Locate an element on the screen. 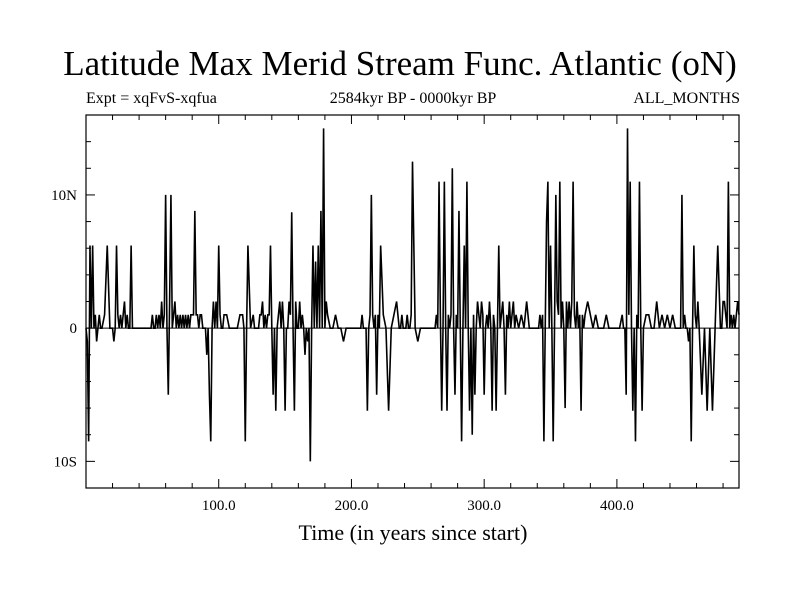 This screenshot has width=800, height=600. x-tick-label: 200.0 is located at coordinates (352, 506).